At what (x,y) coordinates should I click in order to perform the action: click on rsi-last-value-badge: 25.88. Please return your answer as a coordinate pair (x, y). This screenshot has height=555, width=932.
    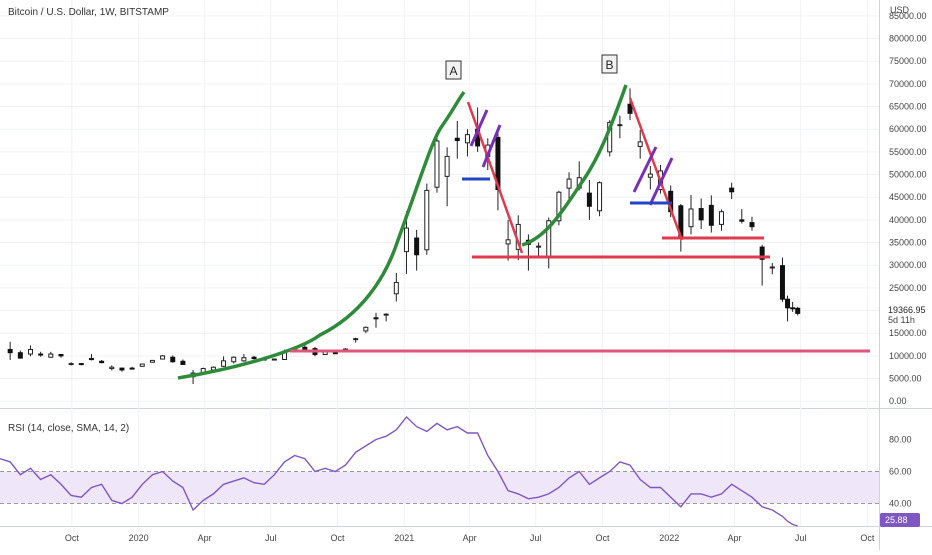
    Looking at the image, I should click on (900, 520).